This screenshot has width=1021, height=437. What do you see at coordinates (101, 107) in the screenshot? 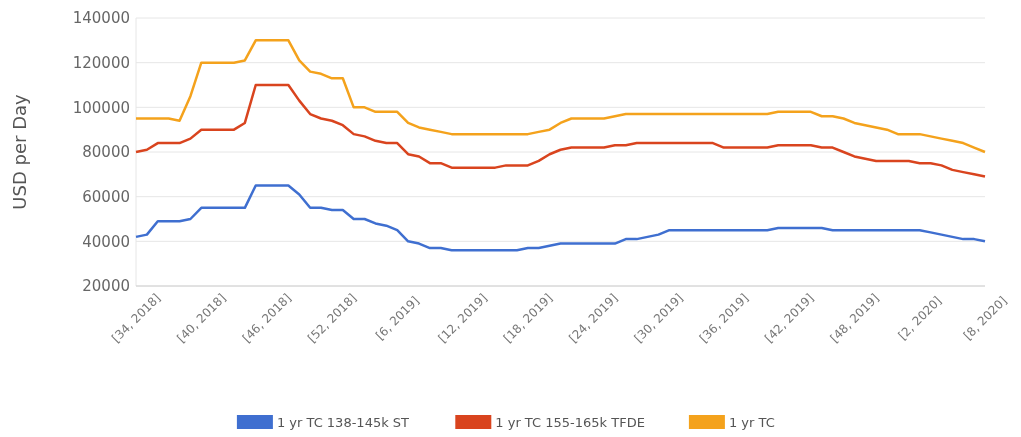
I see `y-tick-label: 100000` at bounding box center [101, 107].